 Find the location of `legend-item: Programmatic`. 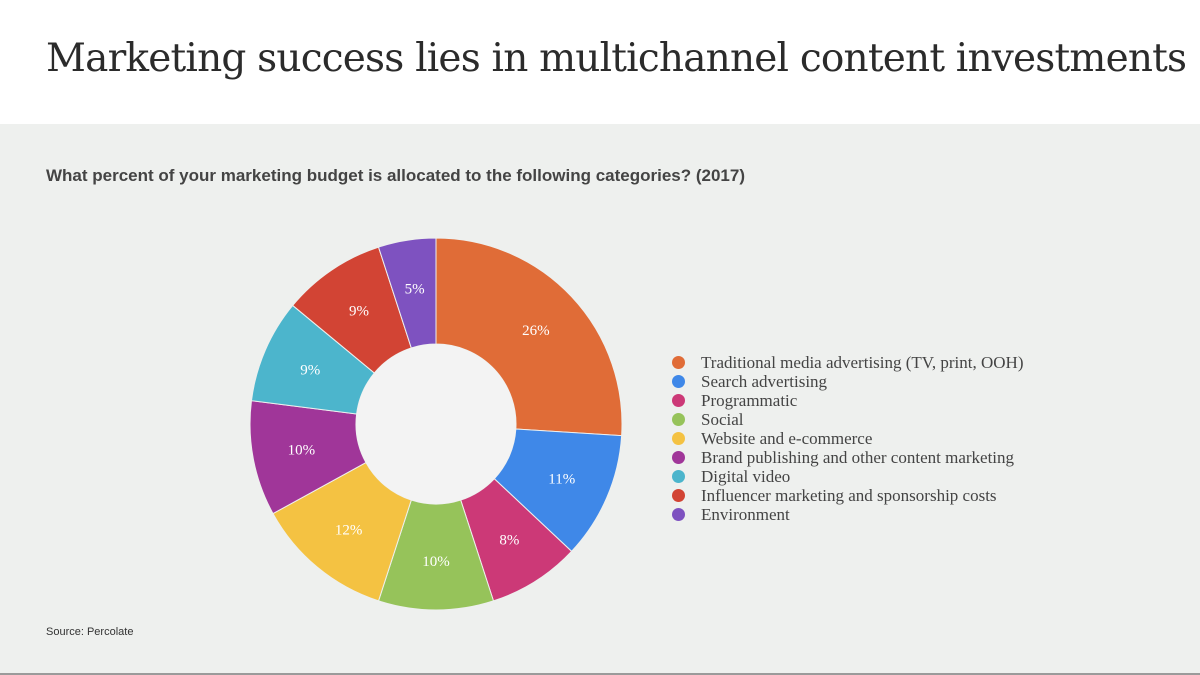

legend-item: Programmatic is located at coordinates (848, 400).